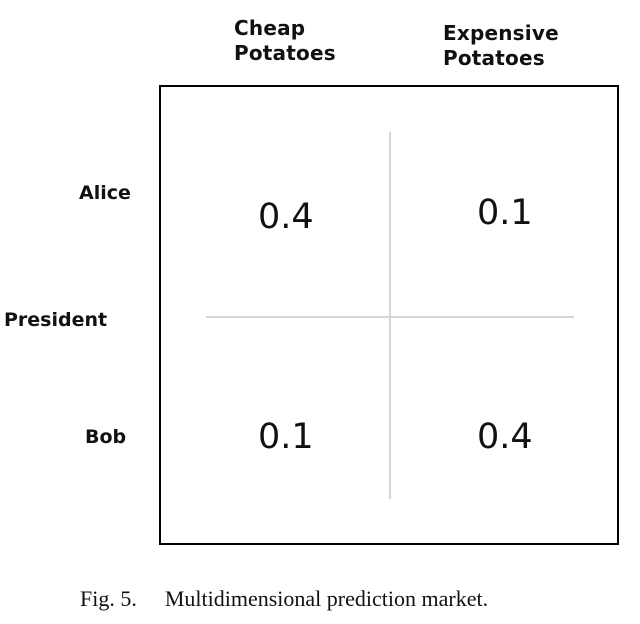 This screenshot has width=640, height=624. I want to click on matrix-horizontal-divider, so click(390, 317).